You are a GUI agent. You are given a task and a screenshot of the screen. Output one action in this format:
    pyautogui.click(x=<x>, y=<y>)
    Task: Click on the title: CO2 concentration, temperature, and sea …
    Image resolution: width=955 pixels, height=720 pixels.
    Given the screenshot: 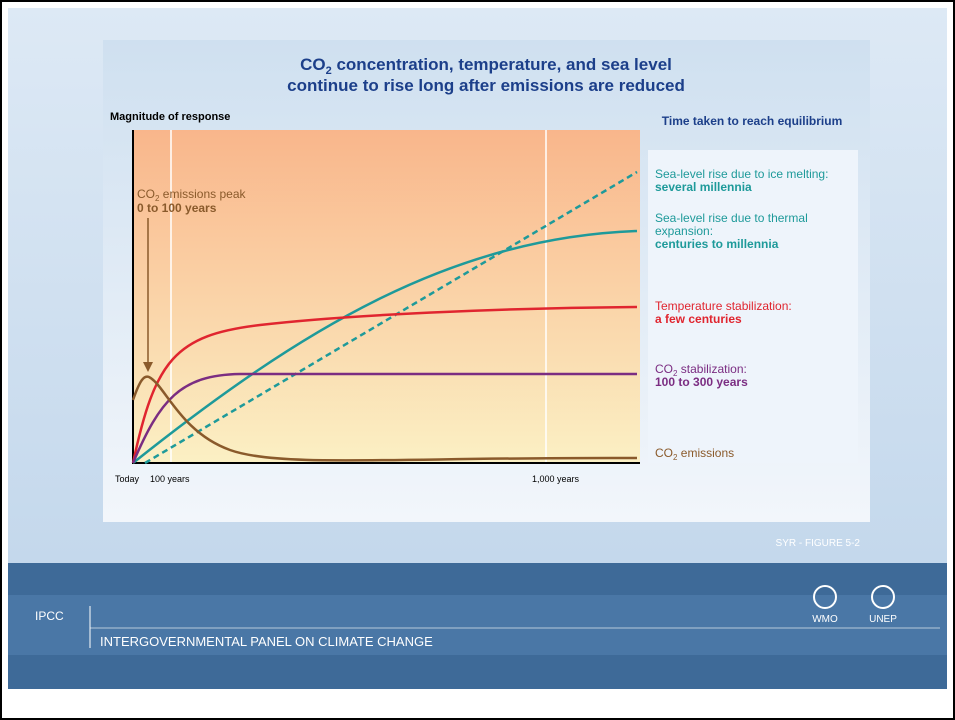 What is the action you would take?
    pyautogui.click(x=486, y=66)
    